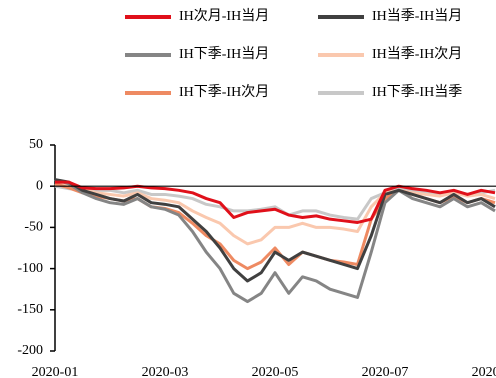 Image resolution: width=496 pixels, height=378 pixels. Describe the element at coordinates (385, 371) in the screenshot. I see `x-tick-label: 2020-07` at that location.